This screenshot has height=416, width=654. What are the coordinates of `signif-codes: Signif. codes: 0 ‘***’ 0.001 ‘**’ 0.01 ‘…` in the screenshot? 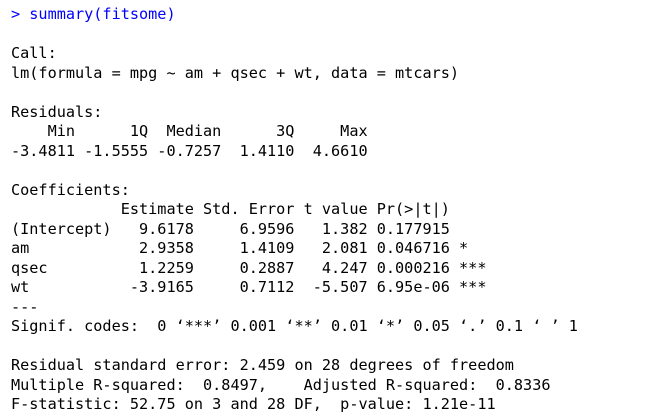 It's located at (294, 326).